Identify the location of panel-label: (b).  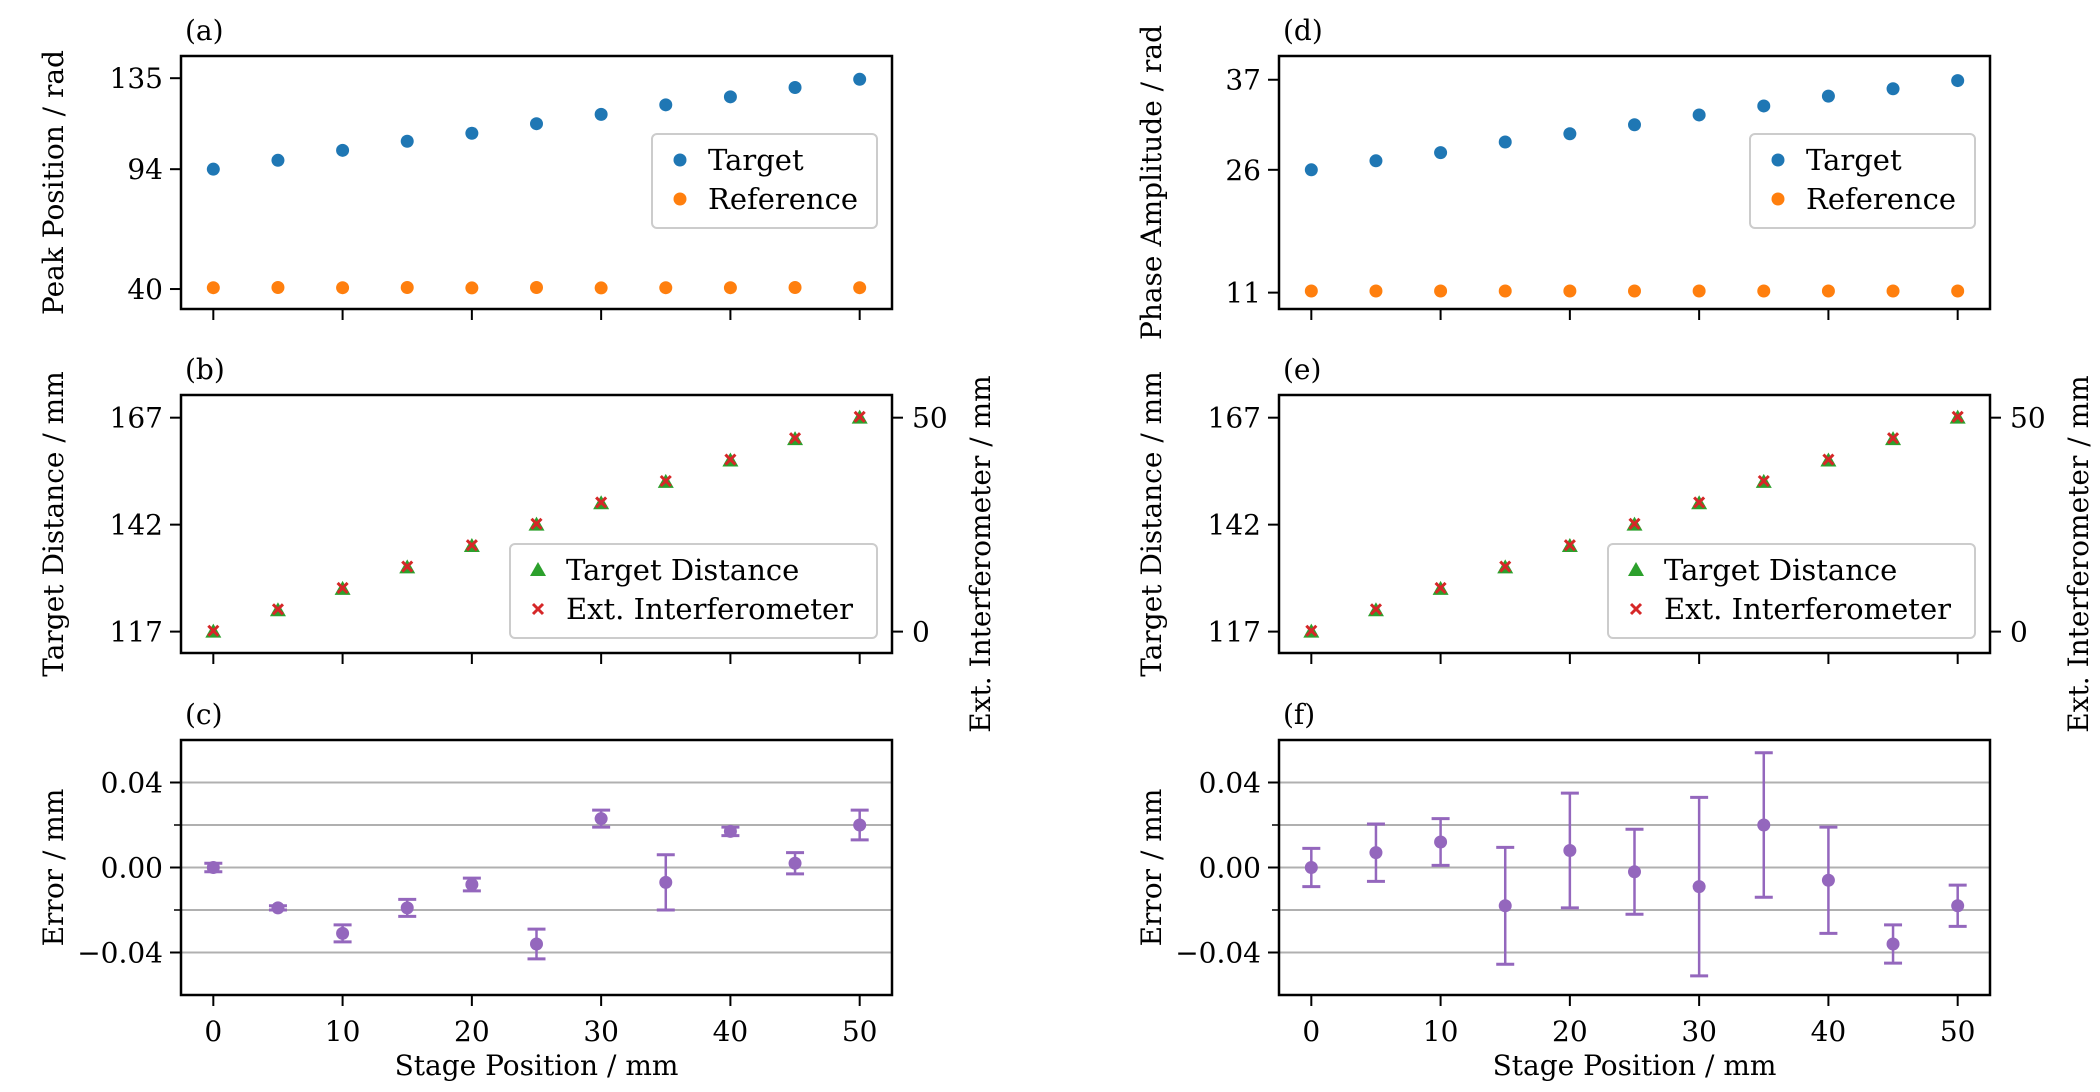
(205, 369).